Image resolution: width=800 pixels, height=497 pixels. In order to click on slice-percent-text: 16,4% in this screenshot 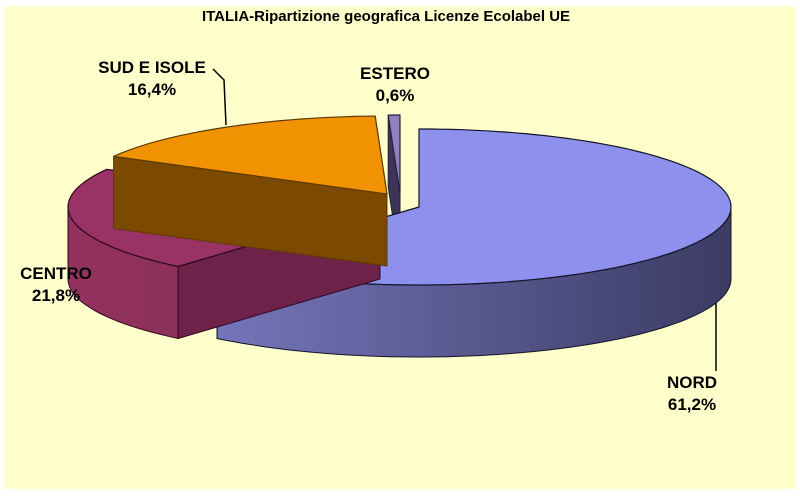, I will do `click(152, 89)`.